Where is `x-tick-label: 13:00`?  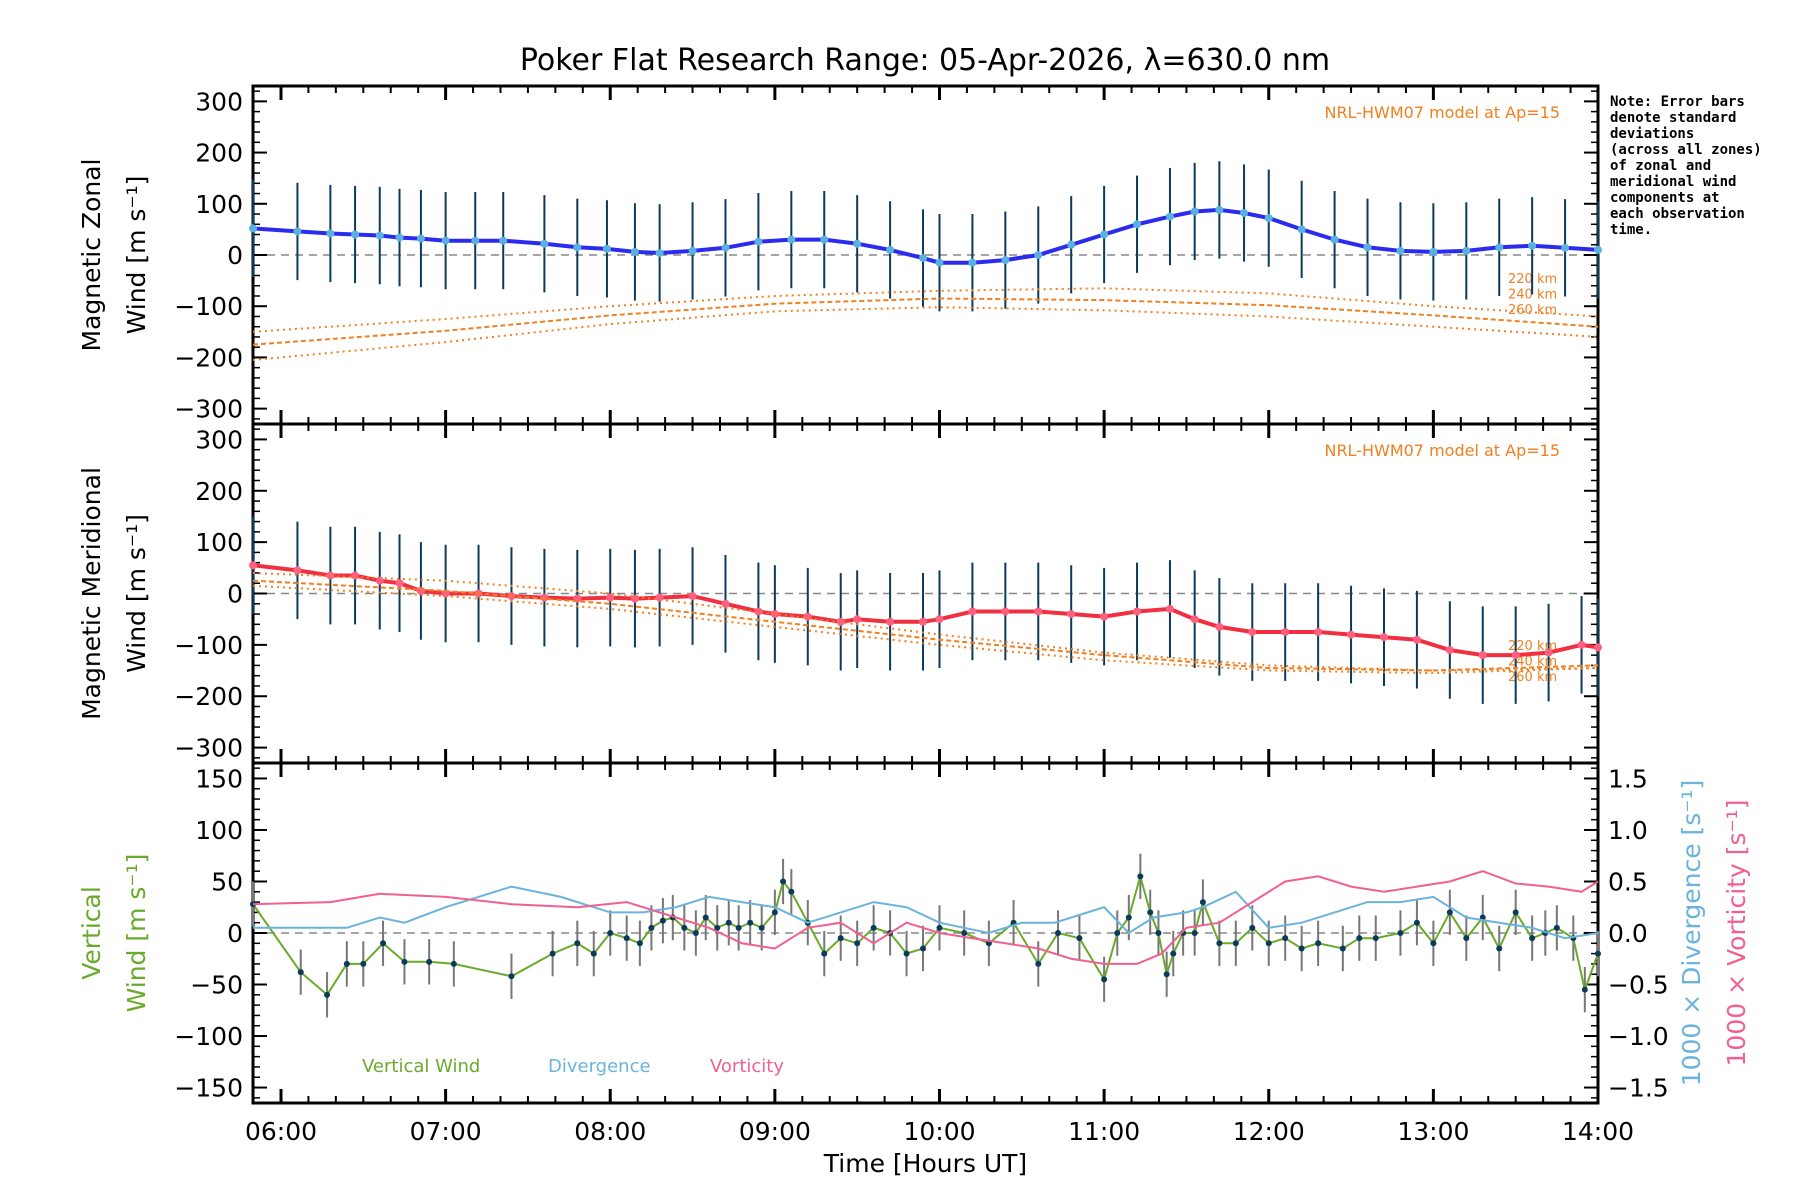
x-tick-label: 13:00 is located at coordinates (1433, 1131).